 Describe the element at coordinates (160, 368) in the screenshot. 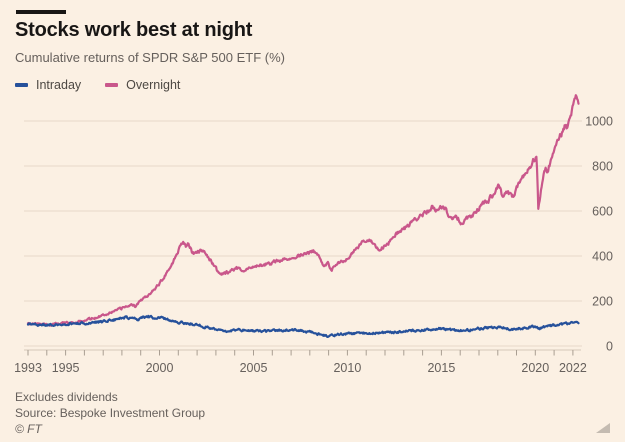

I see `x-tick-label: 2000` at that location.